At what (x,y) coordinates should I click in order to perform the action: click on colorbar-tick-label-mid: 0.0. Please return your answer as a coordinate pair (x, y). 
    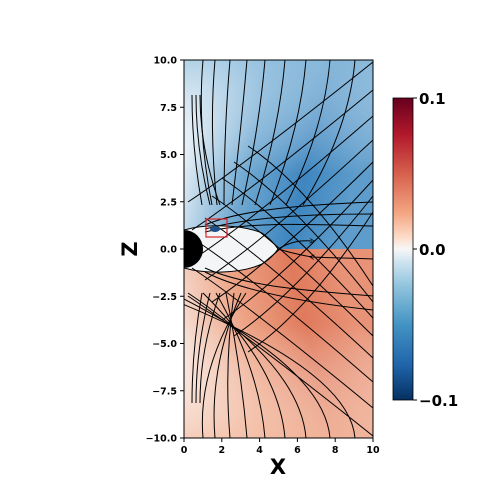
    Looking at the image, I should click on (432, 250).